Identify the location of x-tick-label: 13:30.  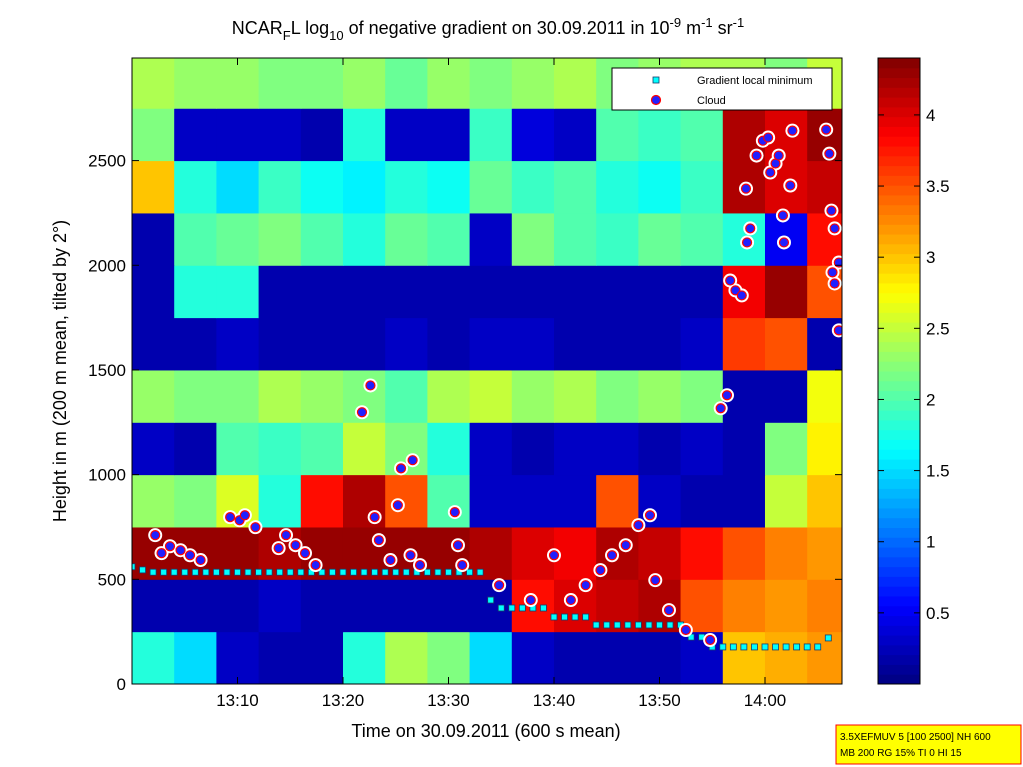
(448, 700).